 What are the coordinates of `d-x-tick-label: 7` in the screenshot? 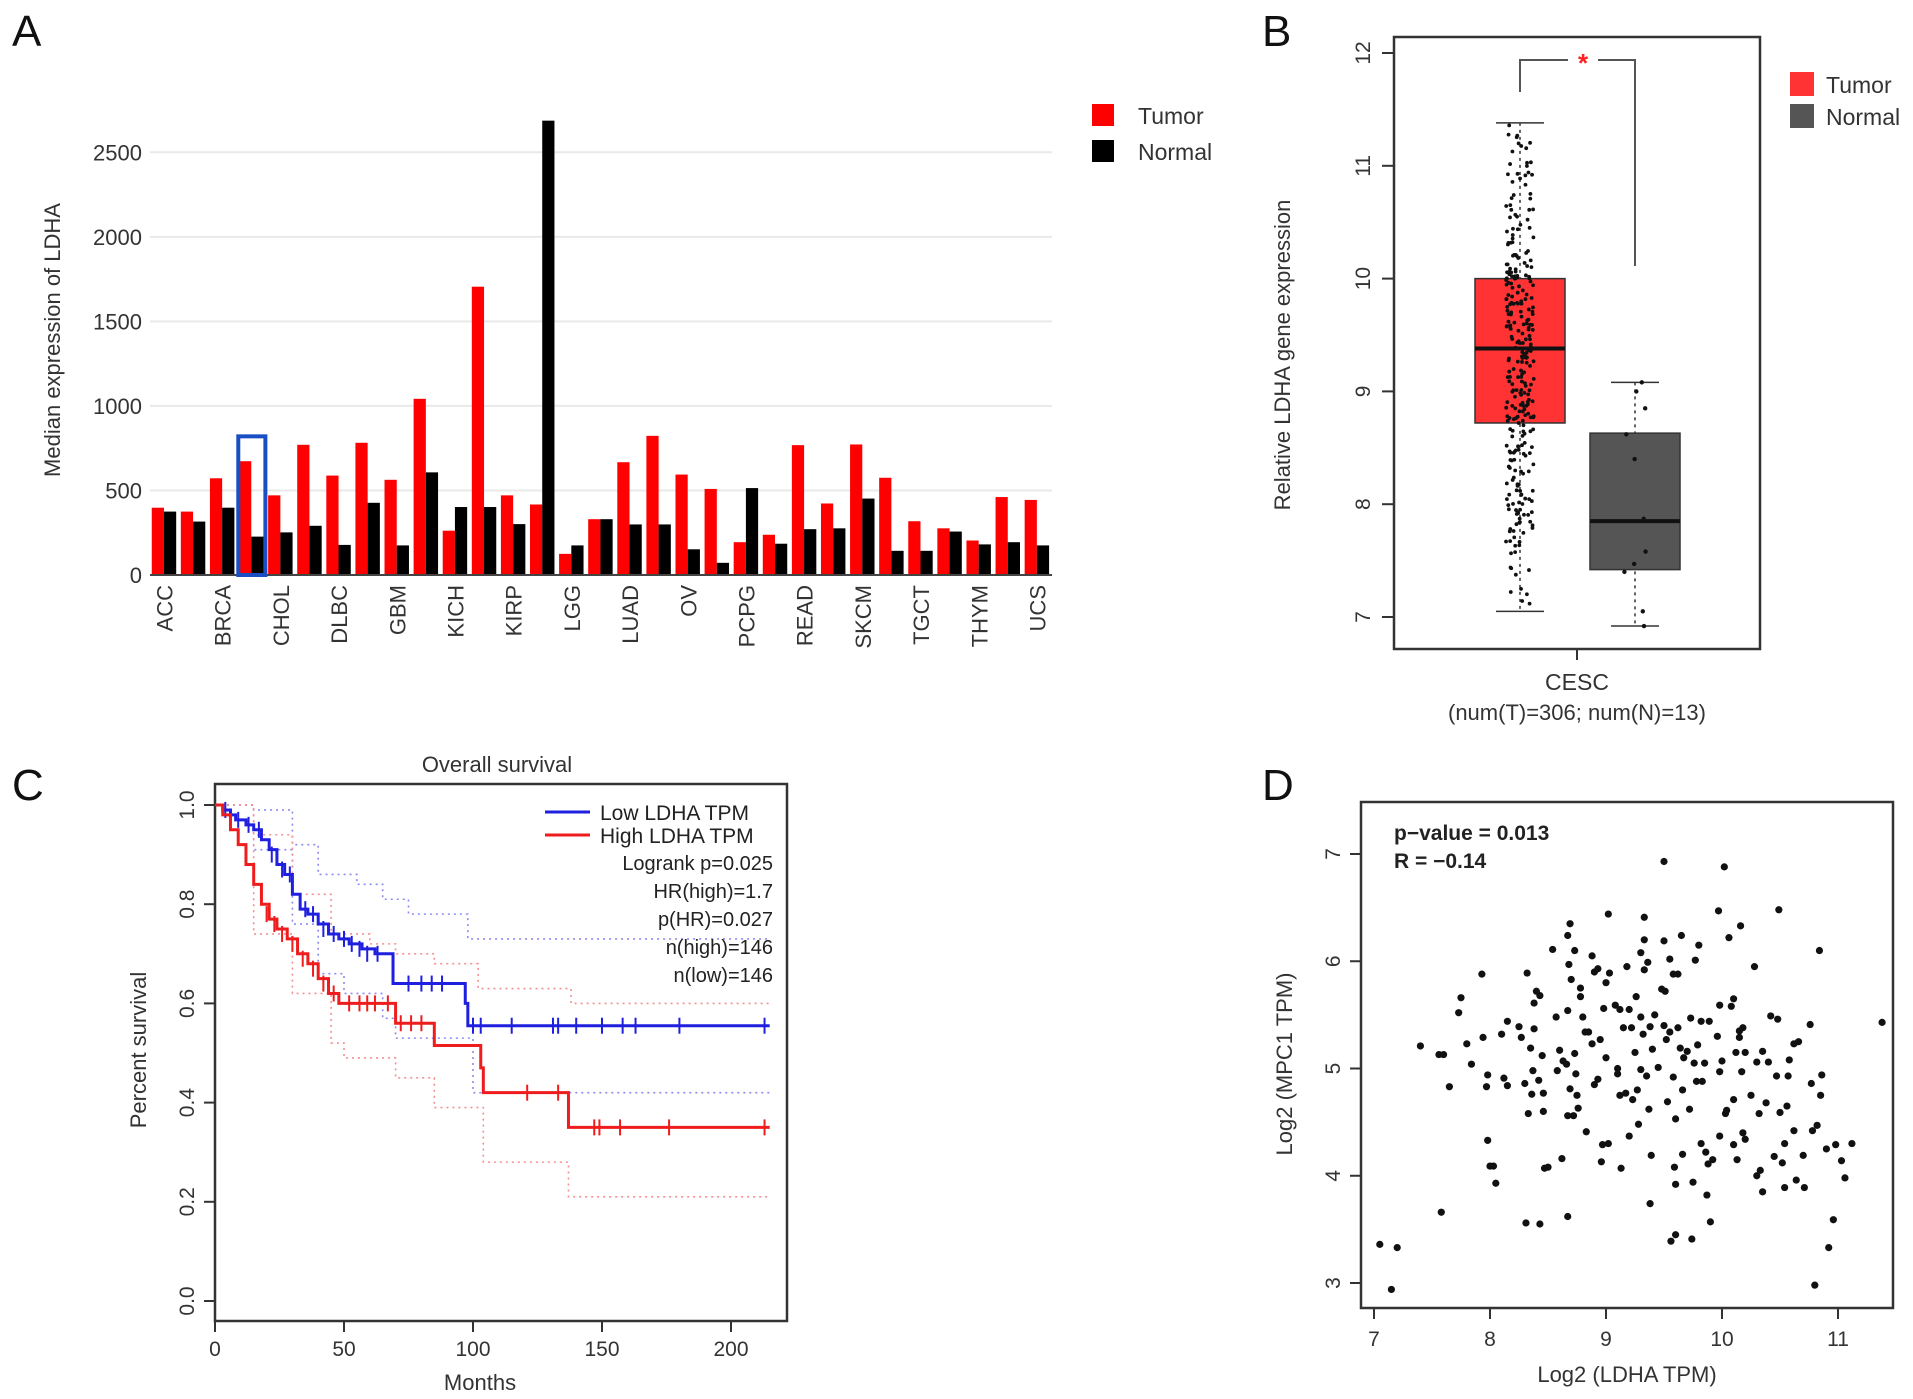 It's located at (1374, 1339).